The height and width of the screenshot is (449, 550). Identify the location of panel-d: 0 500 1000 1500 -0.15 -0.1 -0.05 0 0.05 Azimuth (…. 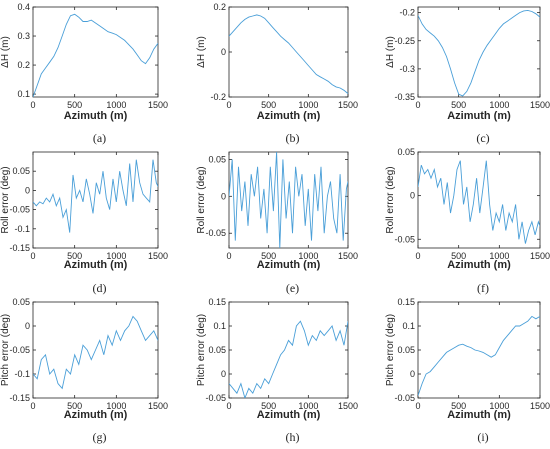
(84, 223).